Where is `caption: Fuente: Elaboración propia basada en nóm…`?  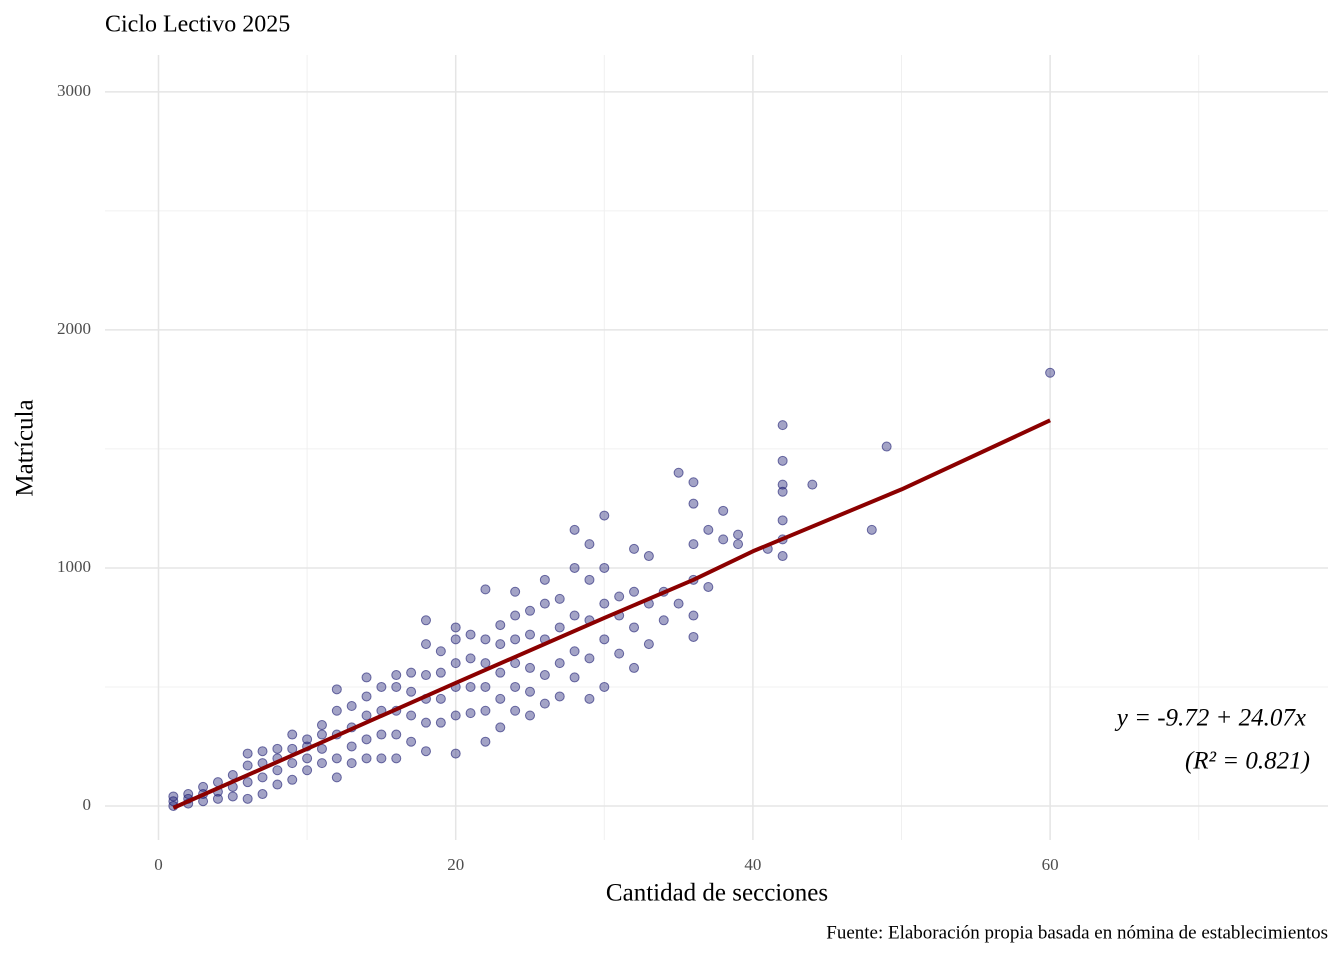
caption: Fuente: Elaboración propia basada en nóm… is located at coordinates (1077, 932).